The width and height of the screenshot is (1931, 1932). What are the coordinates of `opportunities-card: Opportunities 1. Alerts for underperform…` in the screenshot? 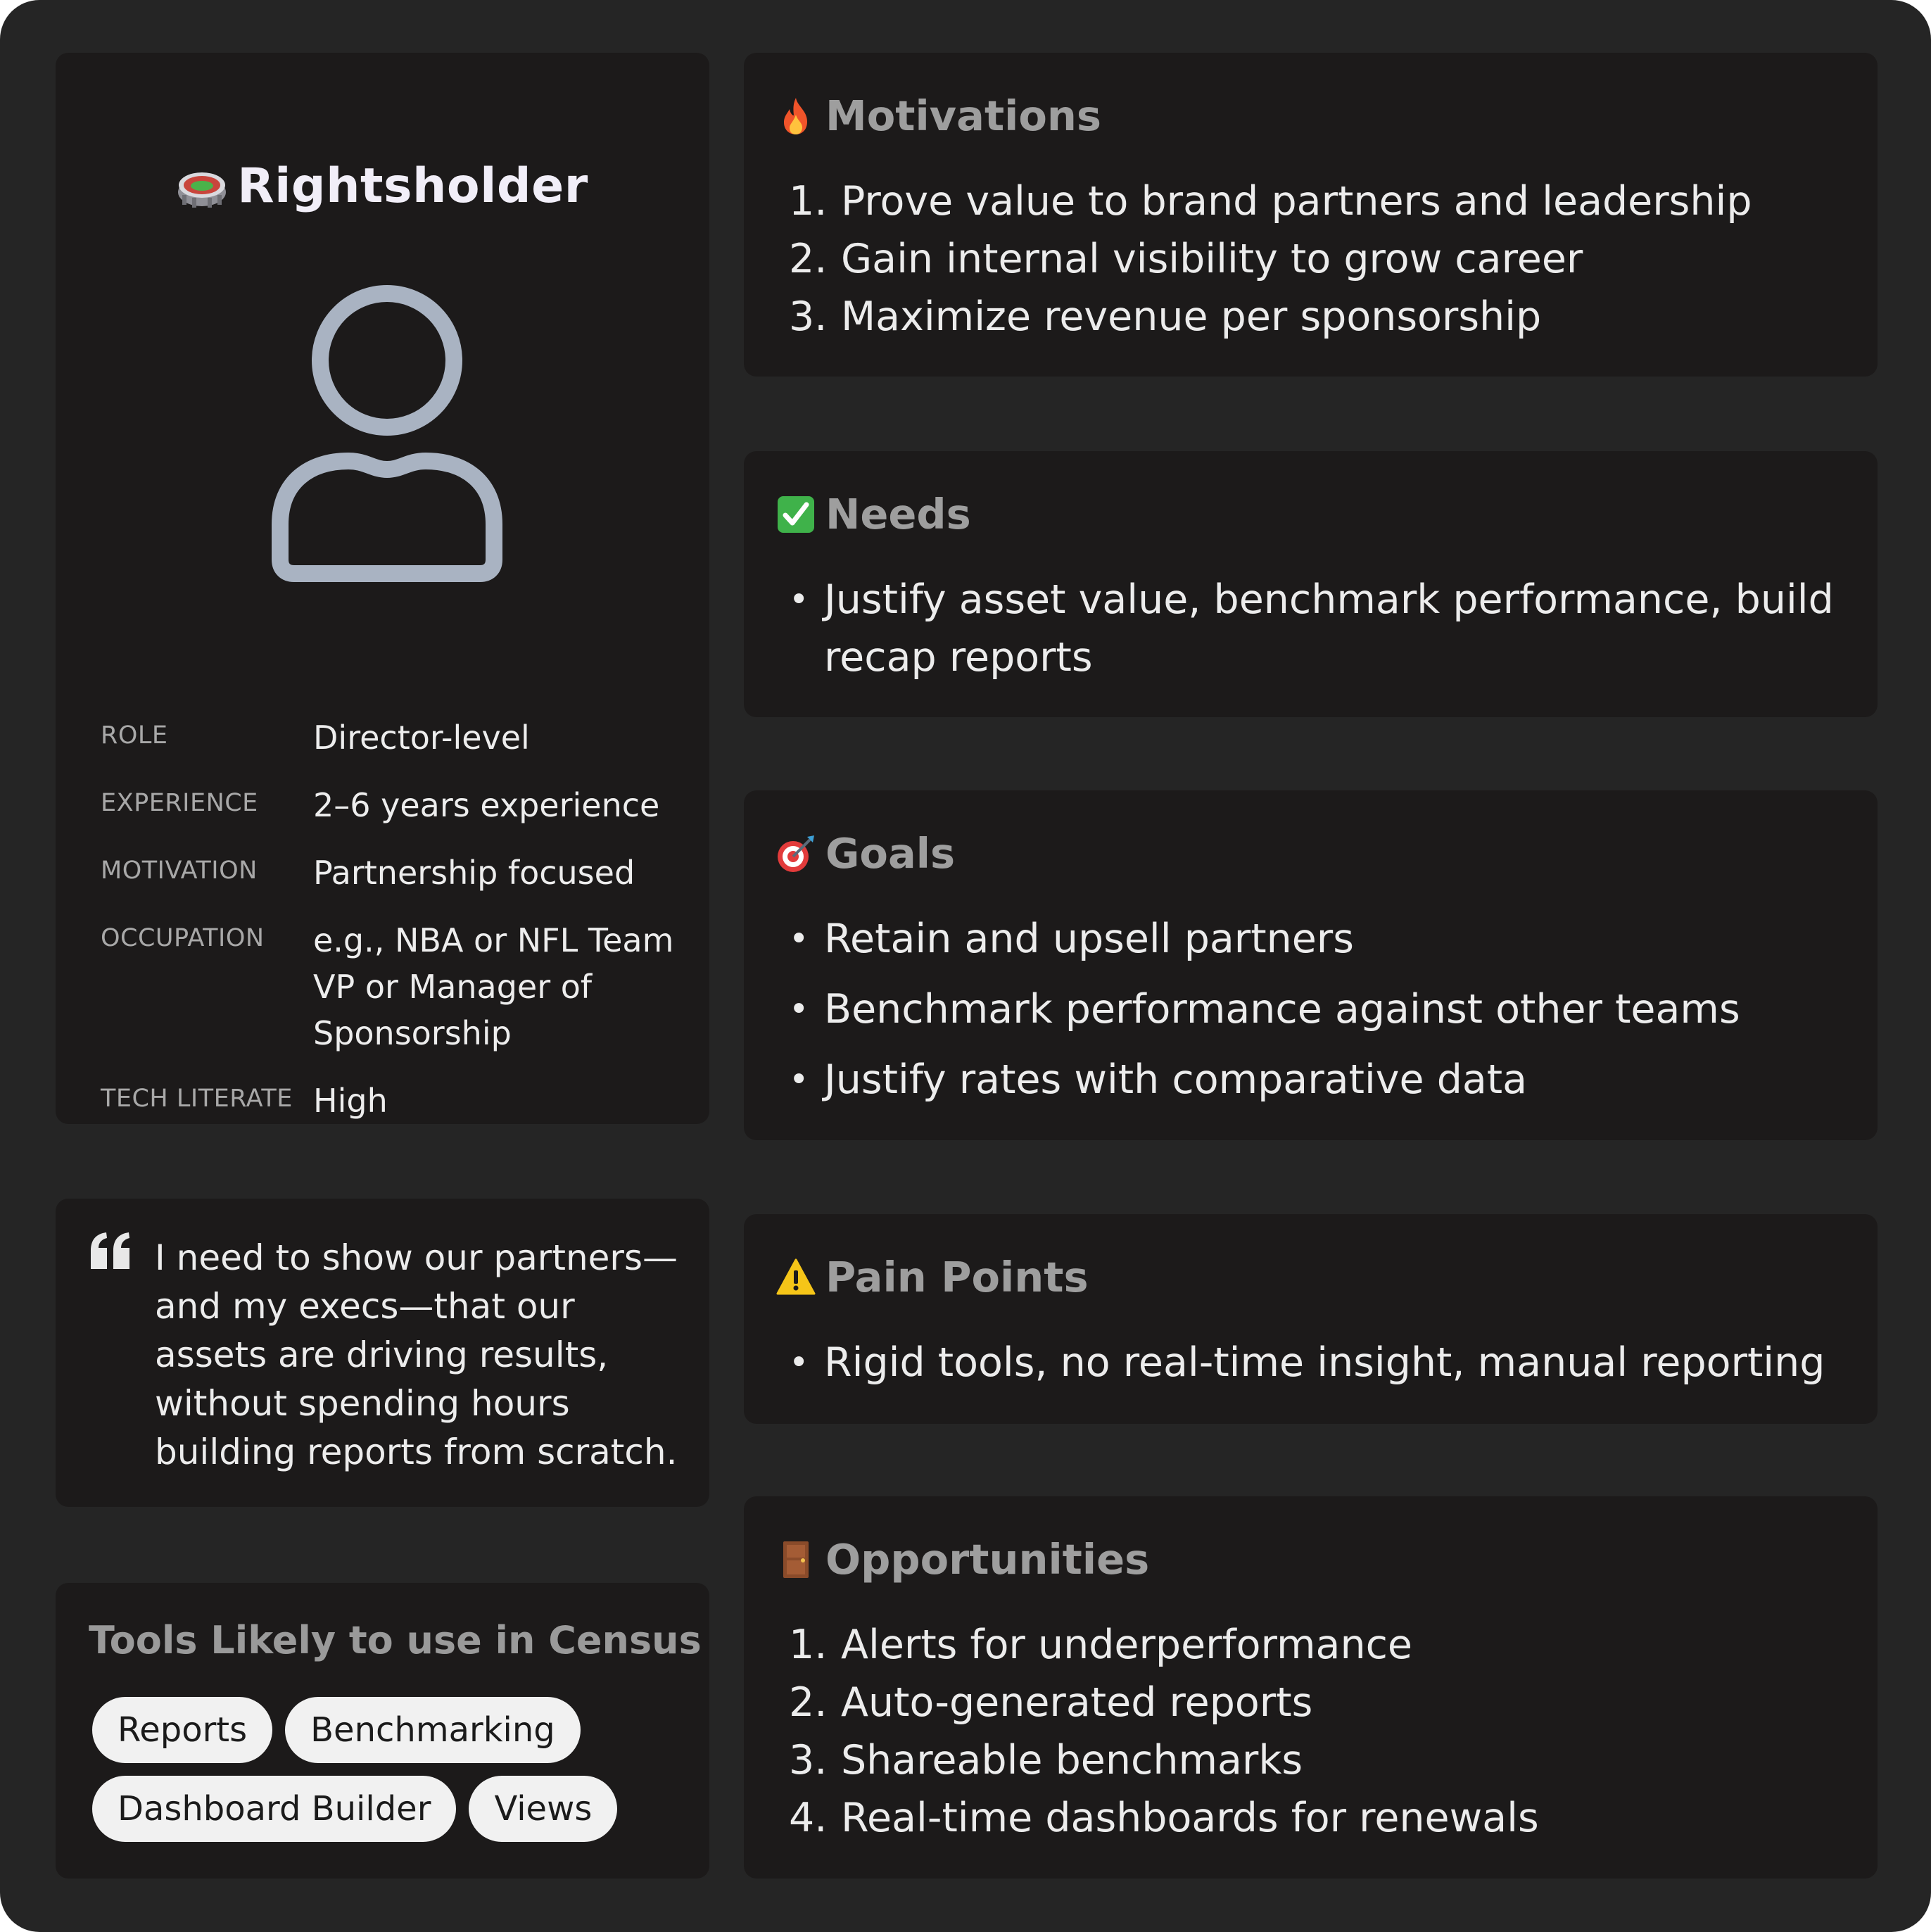 It's located at (1311, 1687).